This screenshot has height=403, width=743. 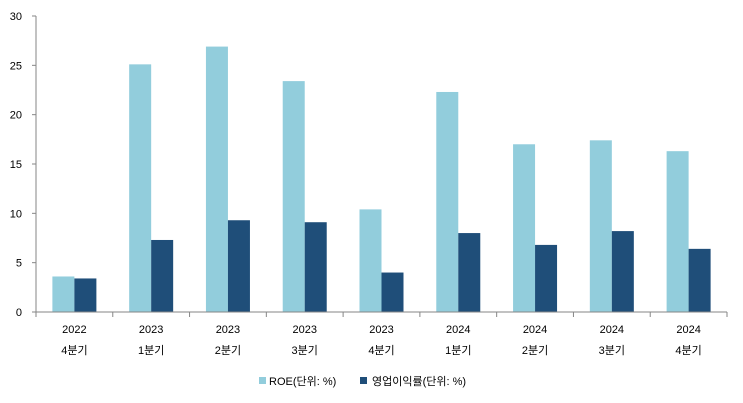 What do you see at coordinates (16, 17) in the screenshot?
I see `y-tick-label: 30` at bounding box center [16, 17].